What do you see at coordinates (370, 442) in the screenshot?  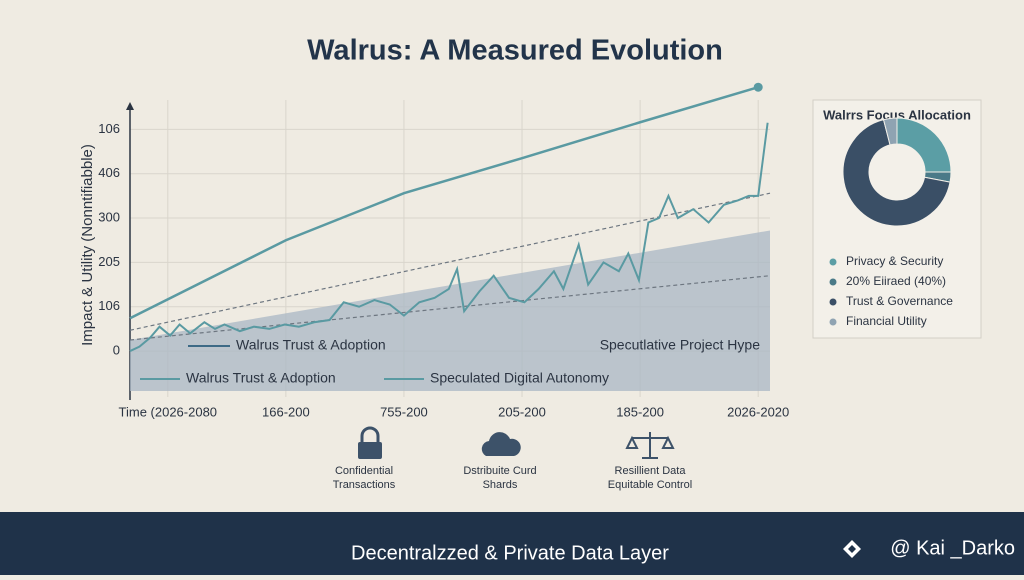 I see `lock-icon` at bounding box center [370, 442].